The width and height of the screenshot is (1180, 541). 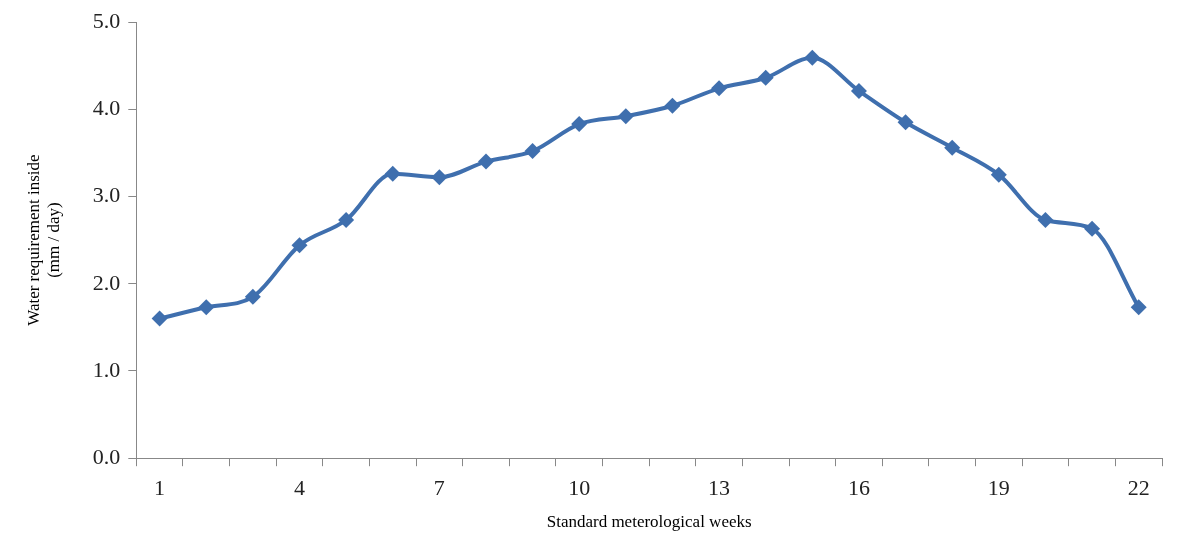 I want to click on y-tick-label: 5.0, so click(x=106, y=20).